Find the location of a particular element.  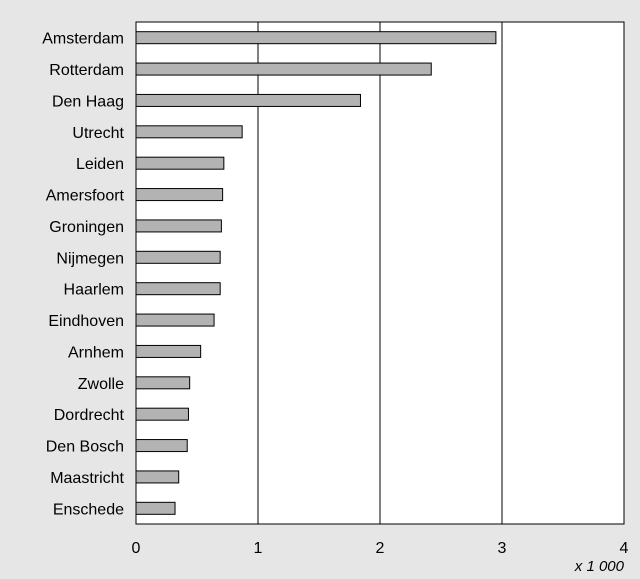

category-label: Groningen is located at coordinates (86, 227).